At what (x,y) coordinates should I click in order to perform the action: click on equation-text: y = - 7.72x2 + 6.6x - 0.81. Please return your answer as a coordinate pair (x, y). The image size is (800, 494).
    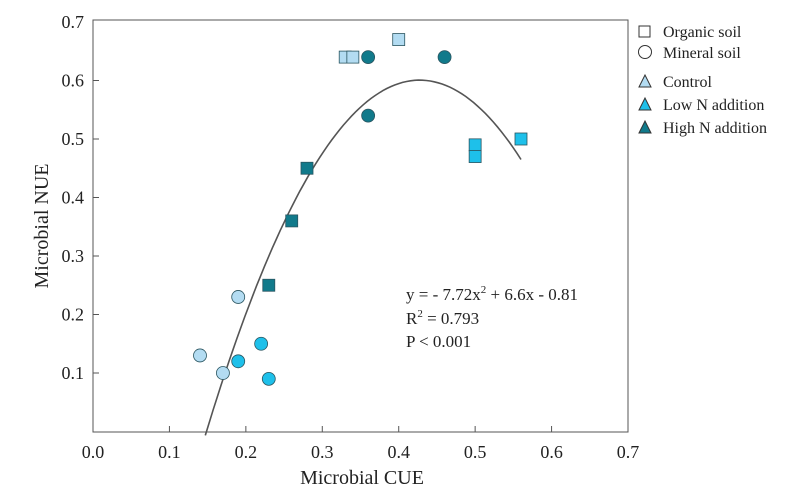
    Looking at the image, I should click on (492, 294).